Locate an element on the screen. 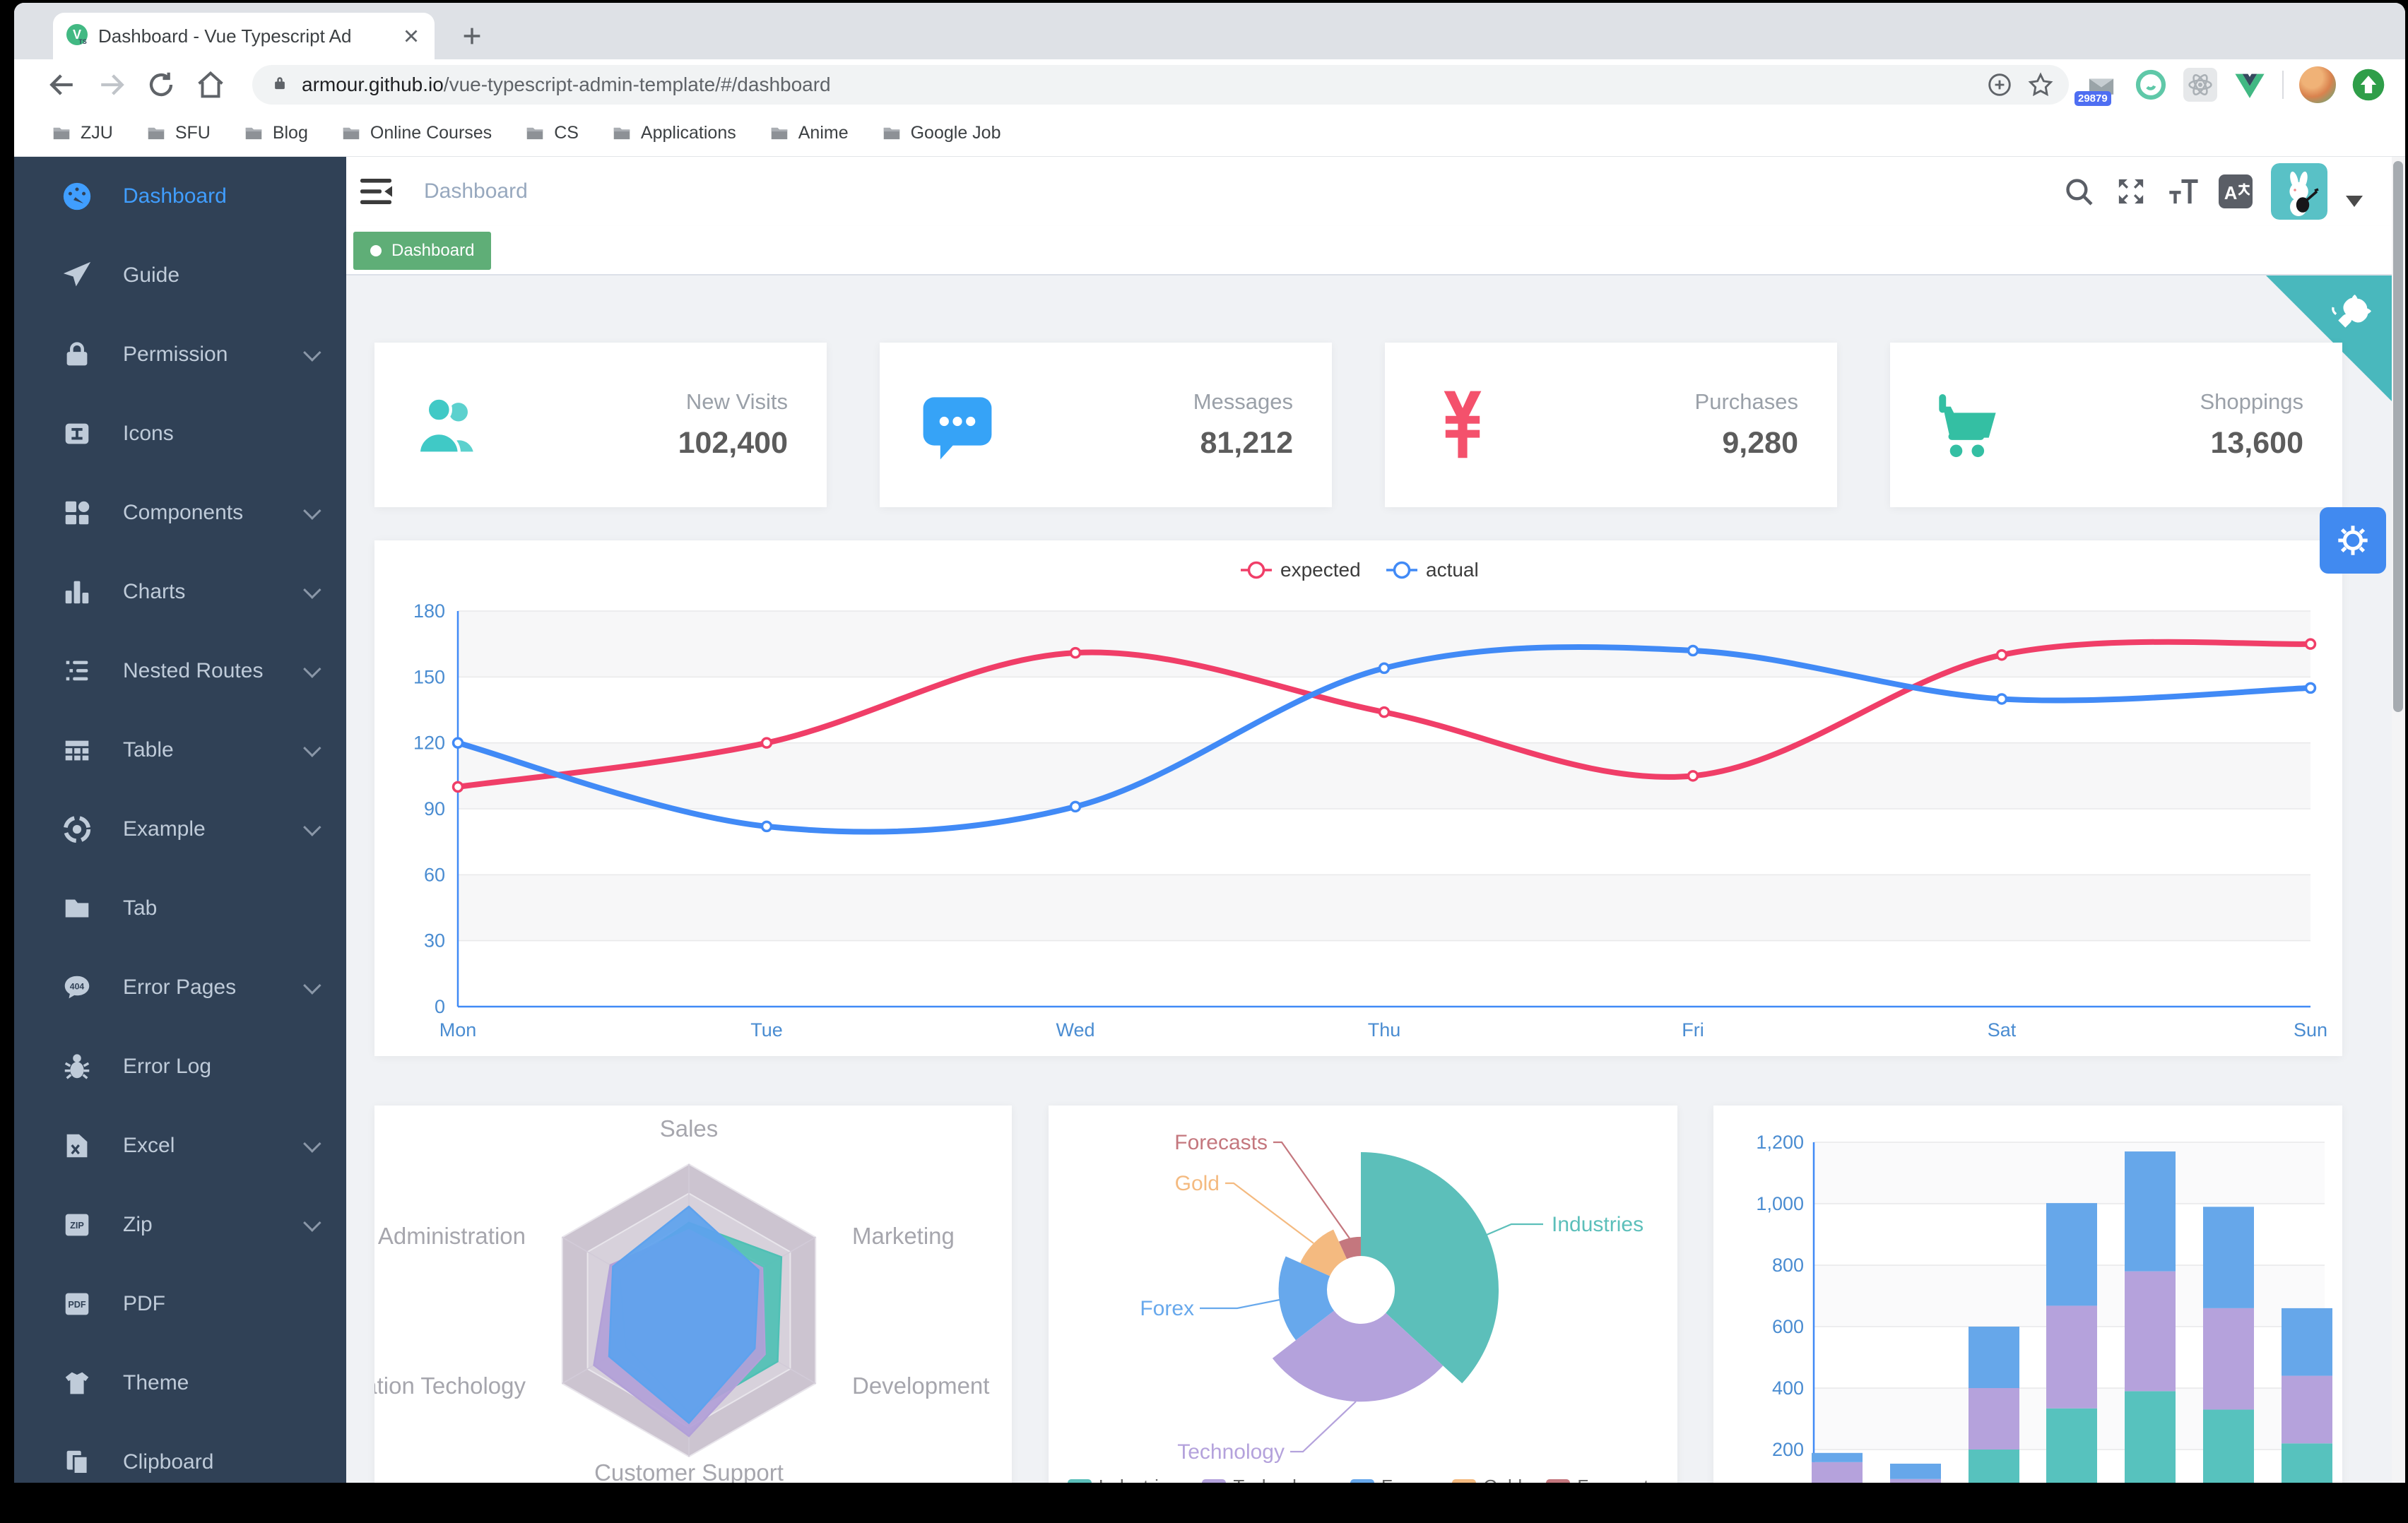 The width and height of the screenshot is (2408, 1523). extension-vue-icon is located at coordinates (2250, 85).